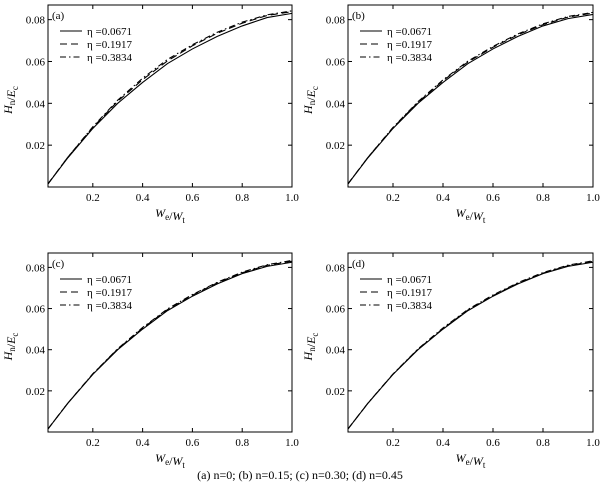 The width and height of the screenshot is (600, 493). What do you see at coordinates (58, 264) in the screenshot?
I see `panel-label: (c)` at bounding box center [58, 264].